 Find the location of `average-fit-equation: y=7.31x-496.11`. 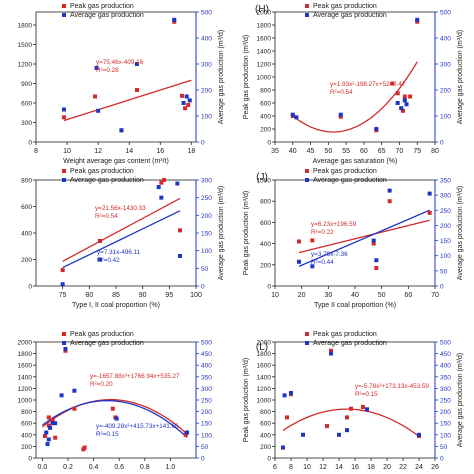

average-fit-equation: y=7.31x-496.11 is located at coordinates (119, 252).